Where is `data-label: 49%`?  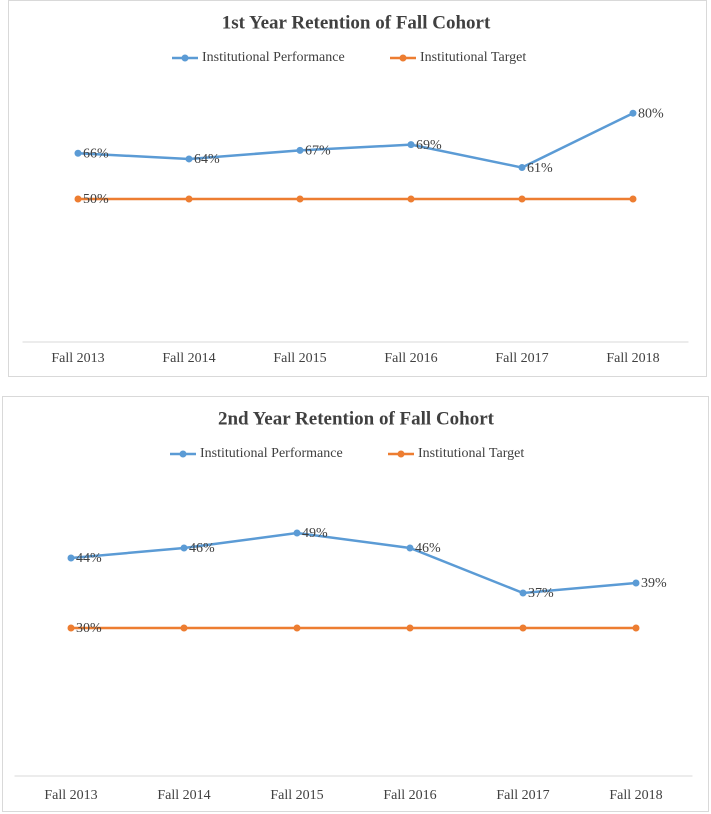
data-label: 49% is located at coordinates (315, 533).